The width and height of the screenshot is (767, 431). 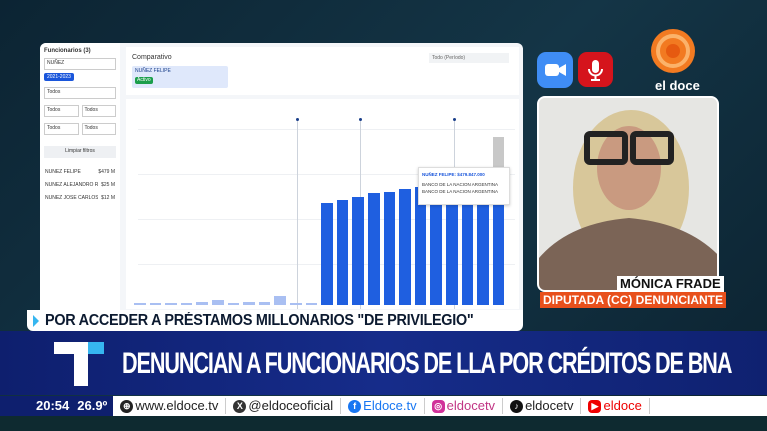 I want to click on headline-band, so click(x=383, y=363).